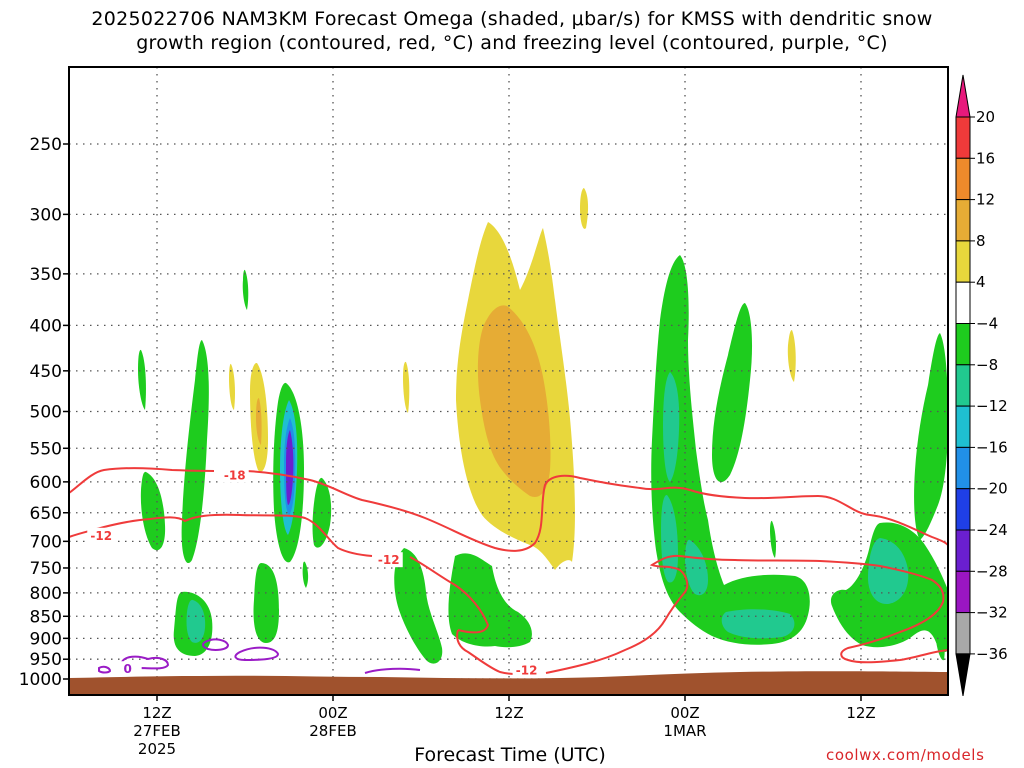 The image size is (1024, 768). I want to click on y-tick-label-750: 750, so click(46, 569).